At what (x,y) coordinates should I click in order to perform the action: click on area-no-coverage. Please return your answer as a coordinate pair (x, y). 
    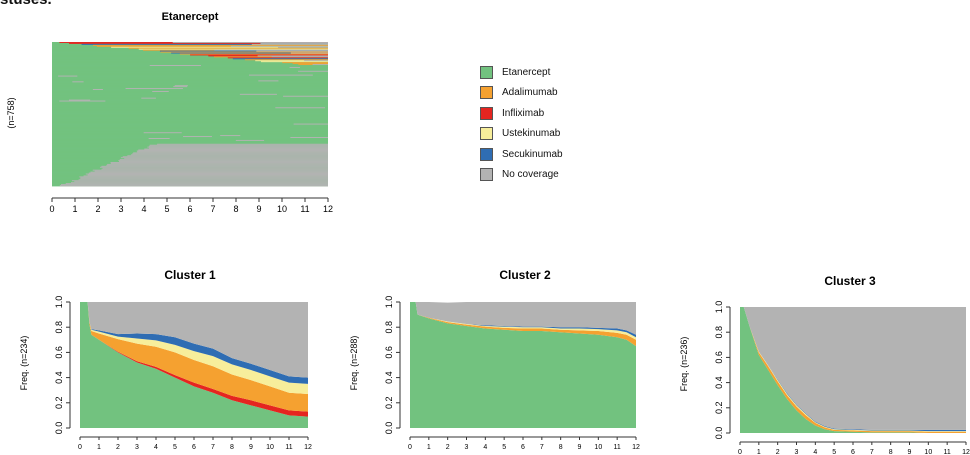
    Looking at the image, I should click on (194, 340).